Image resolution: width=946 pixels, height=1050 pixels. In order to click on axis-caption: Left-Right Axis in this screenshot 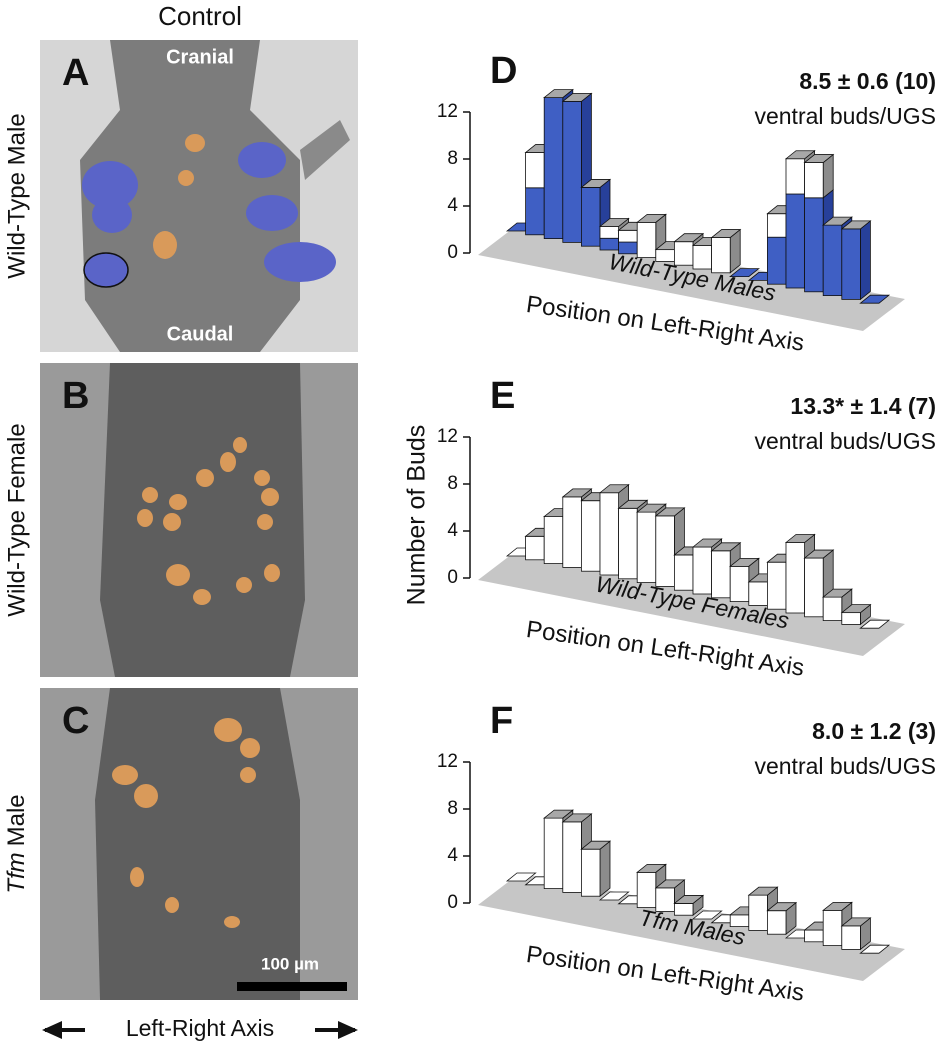, I will do `click(200, 1028)`.